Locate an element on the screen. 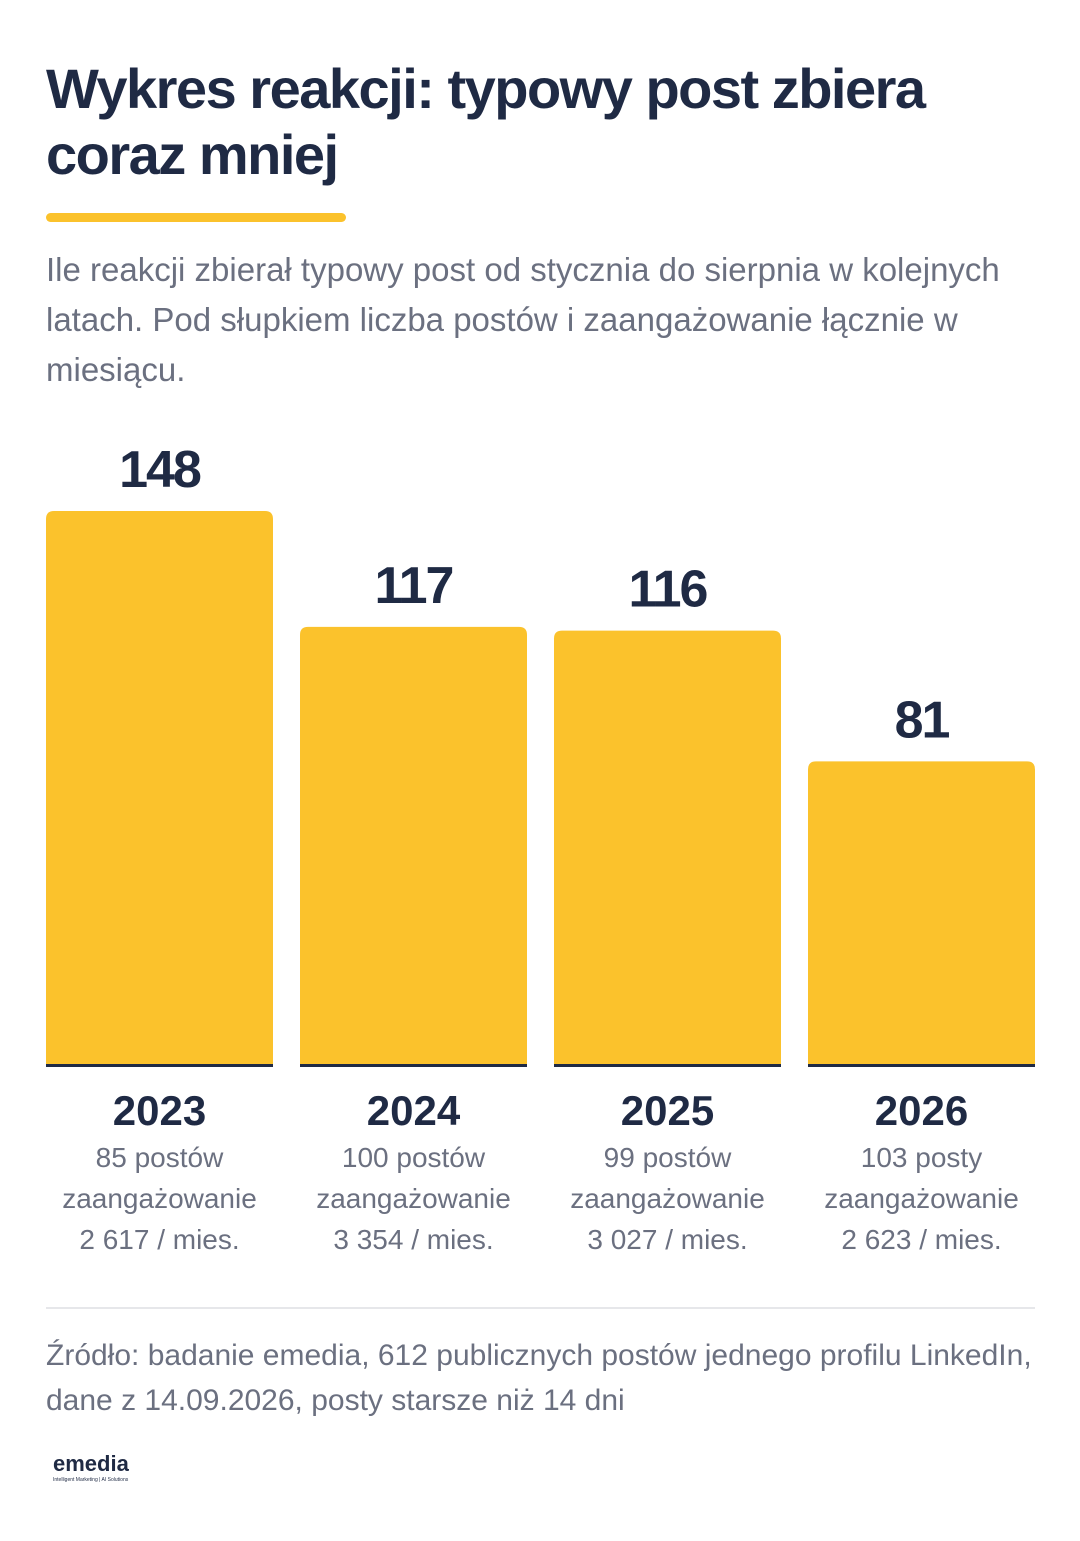 This screenshot has width=1080, height=1541. baseline-2025 is located at coordinates (667, 1065).